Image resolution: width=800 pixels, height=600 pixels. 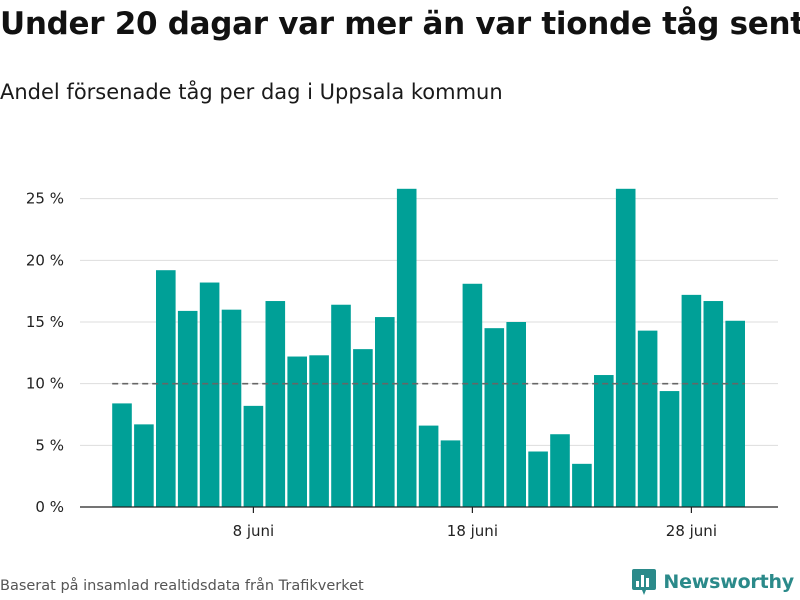 I want to click on x-tick-label: 18 juni, so click(x=472, y=531).